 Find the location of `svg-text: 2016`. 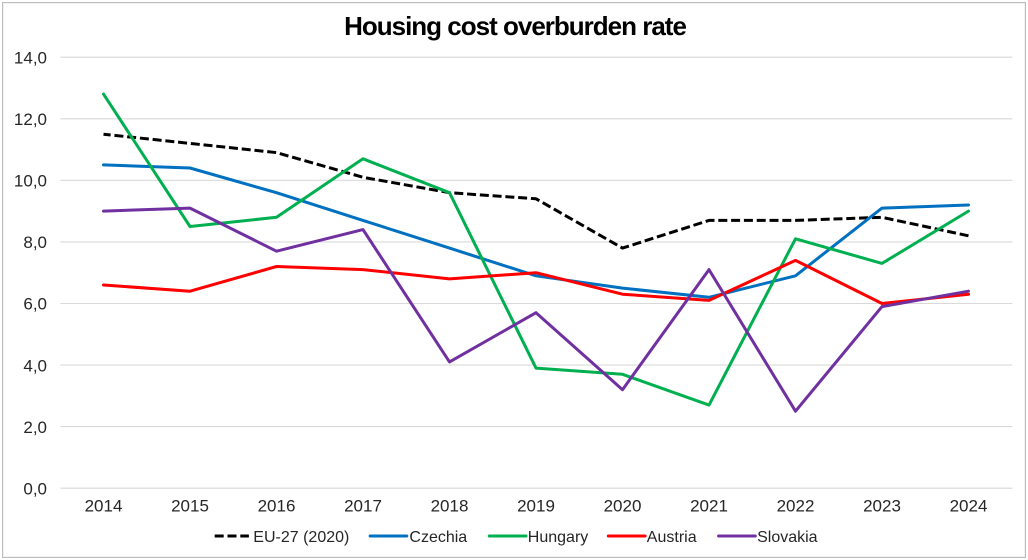

svg-text: 2016 is located at coordinates (277, 506).